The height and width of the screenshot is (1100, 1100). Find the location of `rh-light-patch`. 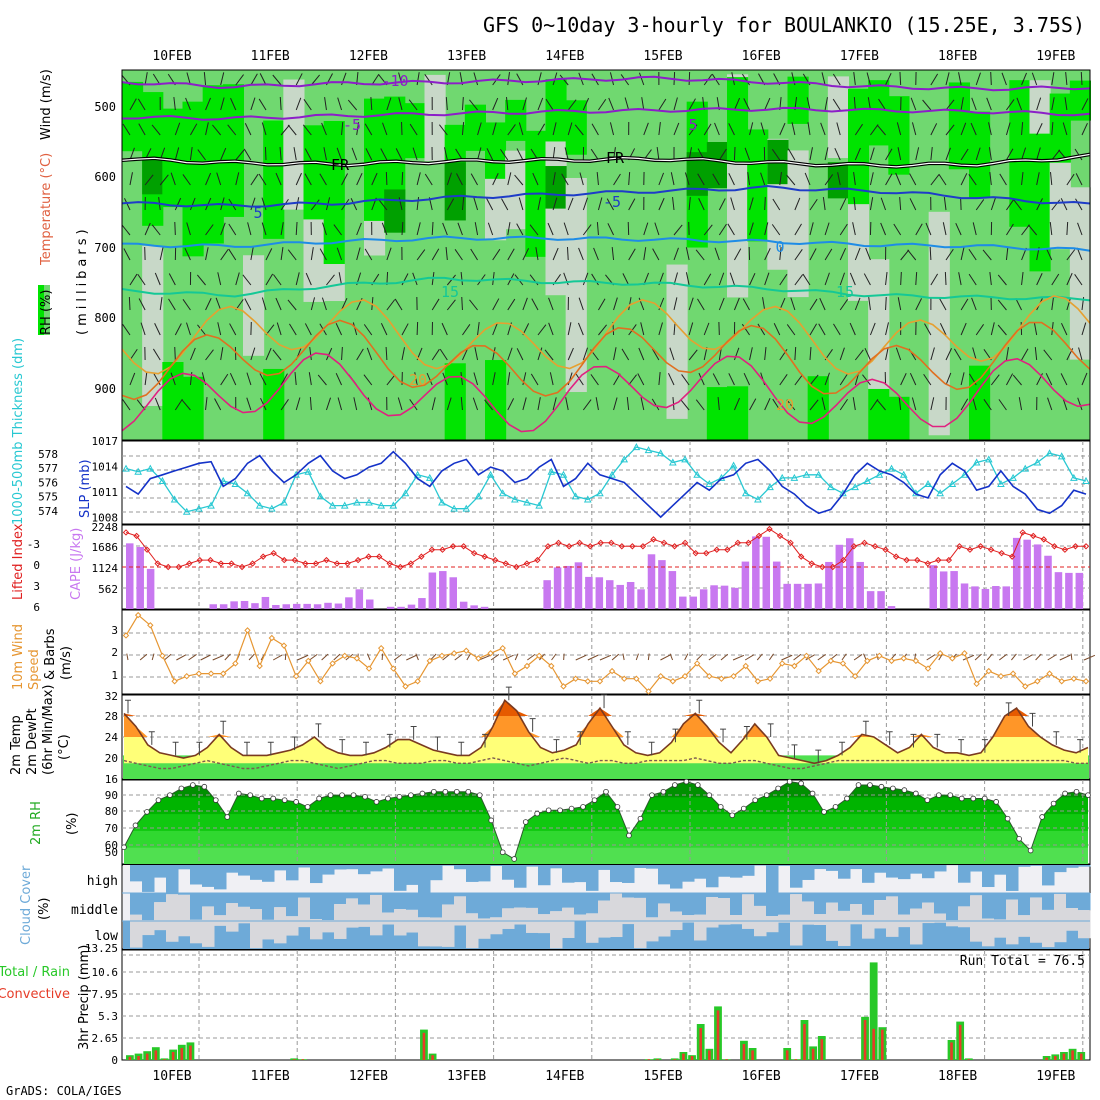

rh-light-patch is located at coordinates (798, 224).